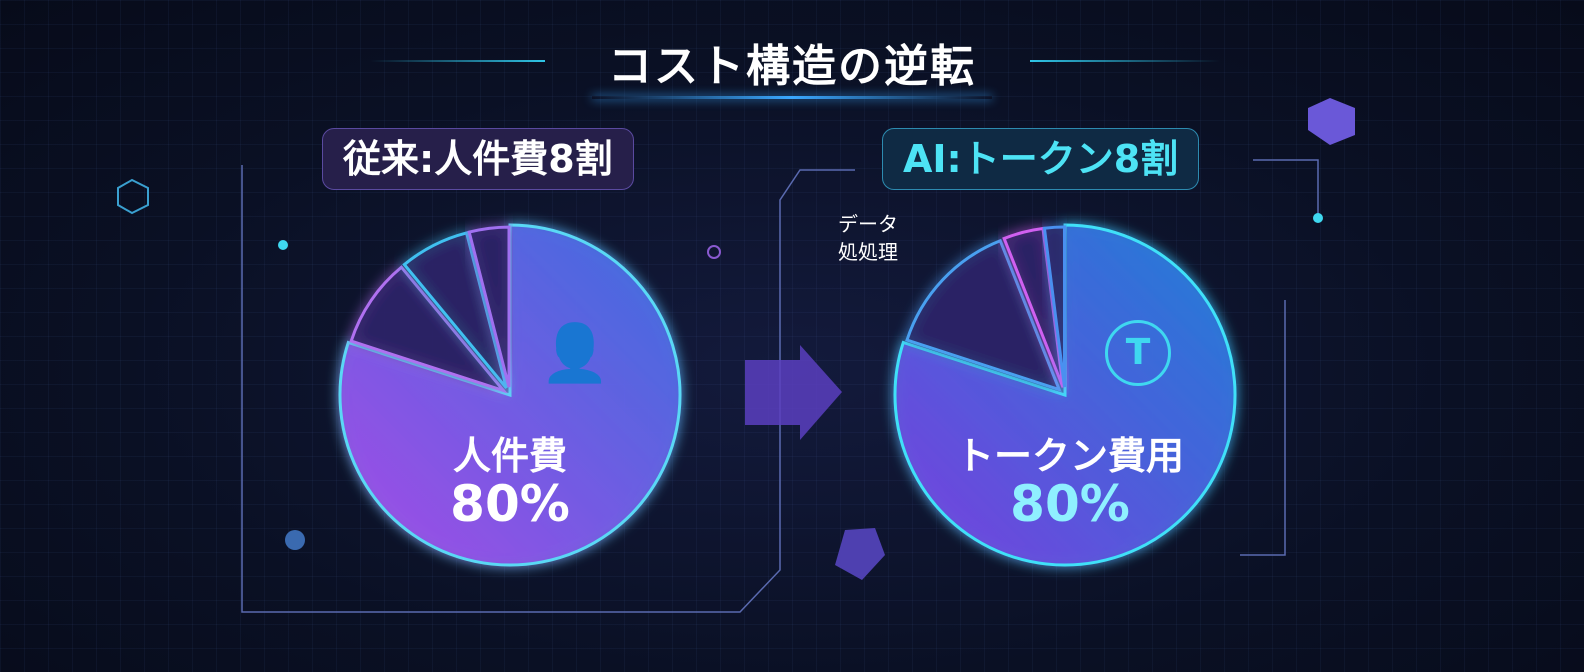  What do you see at coordinates (1070, 504) in the screenshot?
I see `right-center-value: 80%` at bounding box center [1070, 504].